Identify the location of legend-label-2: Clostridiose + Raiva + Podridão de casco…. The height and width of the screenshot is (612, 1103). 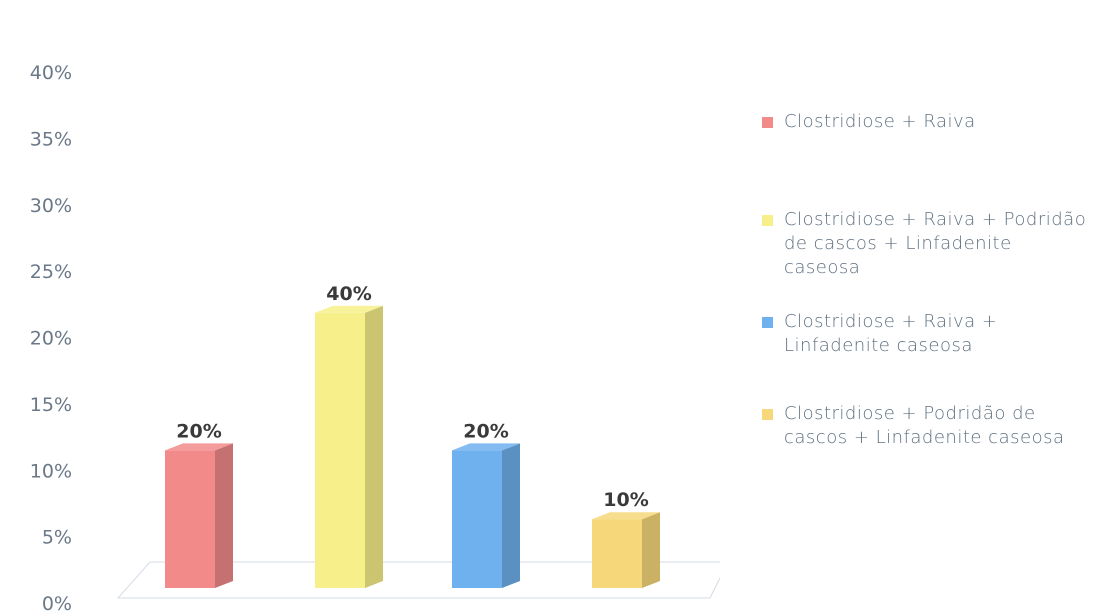
(935, 243).